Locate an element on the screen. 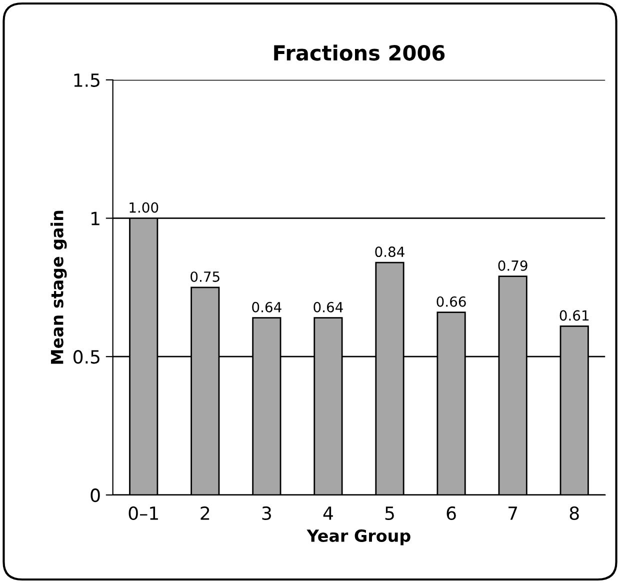 The height and width of the screenshot is (583, 620). x-tick-label: 3 is located at coordinates (266, 513).